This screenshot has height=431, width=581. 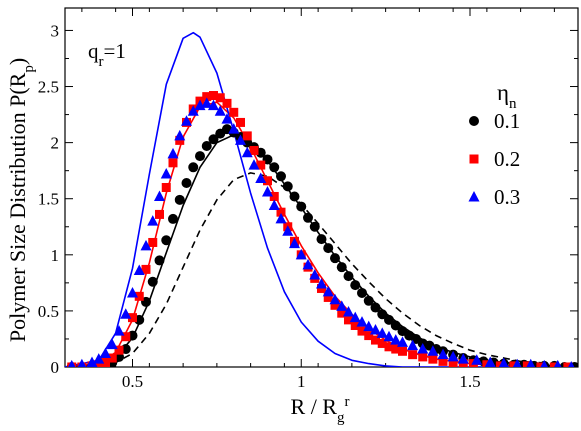 I want to click on x-tick-label: 1, so click(x=301, y=381).